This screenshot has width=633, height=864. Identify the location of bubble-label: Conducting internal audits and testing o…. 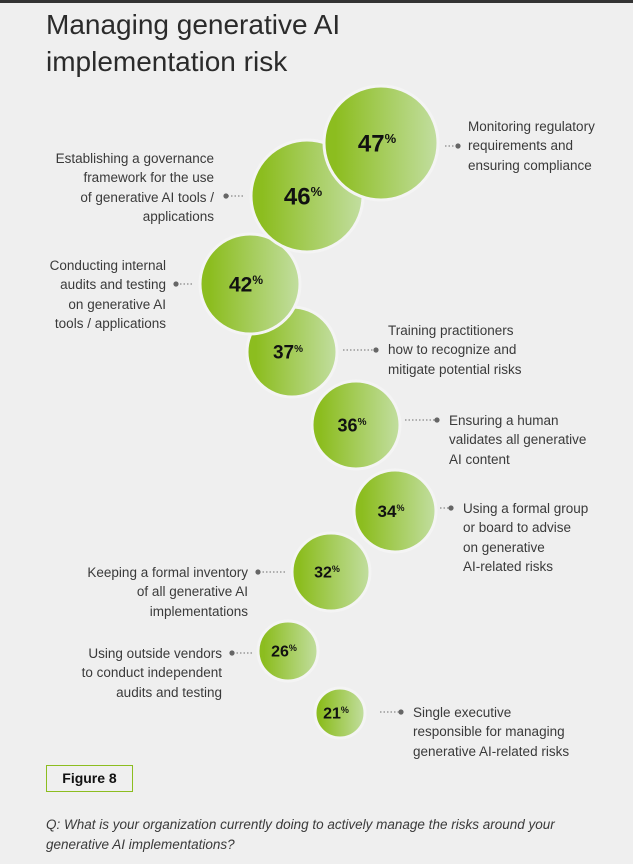
(107, 294).